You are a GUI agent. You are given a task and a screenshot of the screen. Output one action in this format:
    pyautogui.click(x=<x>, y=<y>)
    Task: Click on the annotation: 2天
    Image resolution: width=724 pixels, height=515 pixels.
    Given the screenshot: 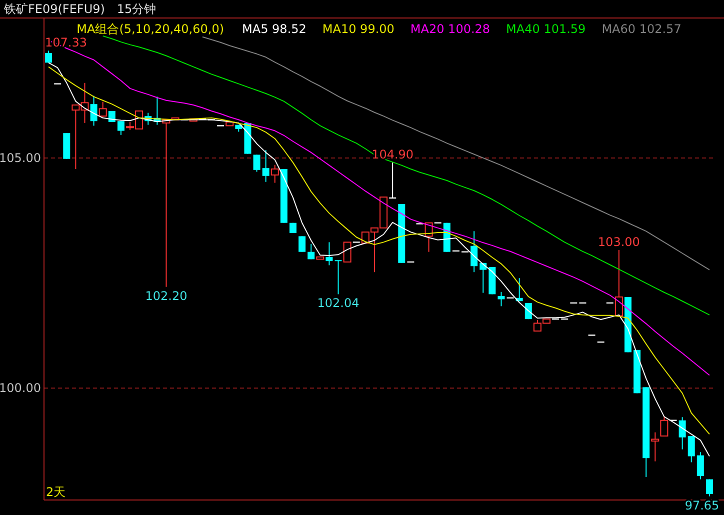 What is the action you would take?
    pyautogui.click(x=56, y=492)
    